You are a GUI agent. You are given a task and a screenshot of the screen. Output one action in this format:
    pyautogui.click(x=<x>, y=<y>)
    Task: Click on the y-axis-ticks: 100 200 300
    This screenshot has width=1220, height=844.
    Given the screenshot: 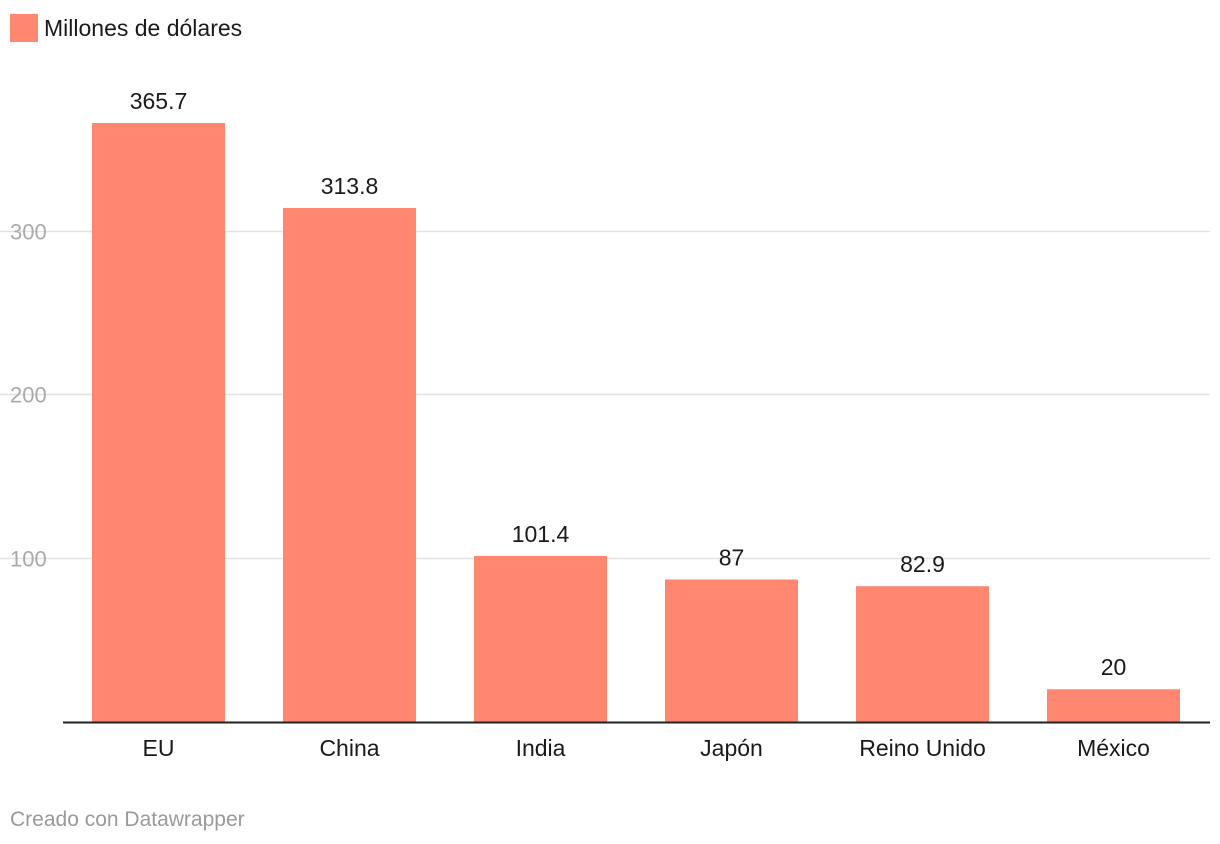 What is the action you would take?
    pyautogui.click(x=28, y=396)
    